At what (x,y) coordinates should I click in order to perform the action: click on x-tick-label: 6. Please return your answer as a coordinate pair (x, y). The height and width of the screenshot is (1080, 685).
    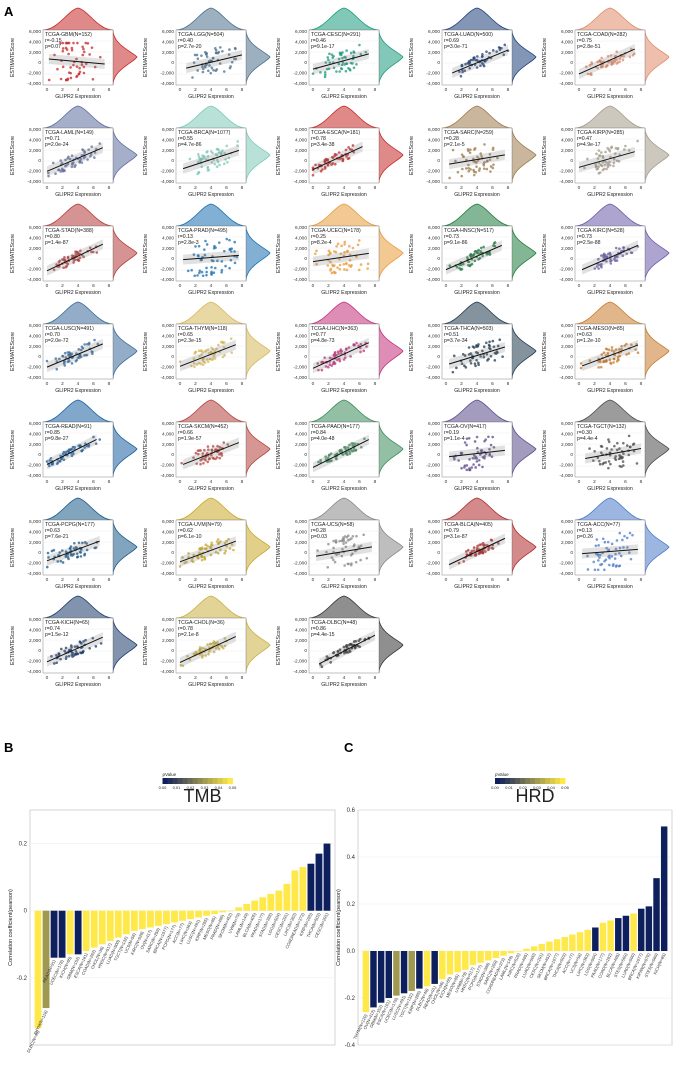
    Looking at the image, I should click on (93, 482).